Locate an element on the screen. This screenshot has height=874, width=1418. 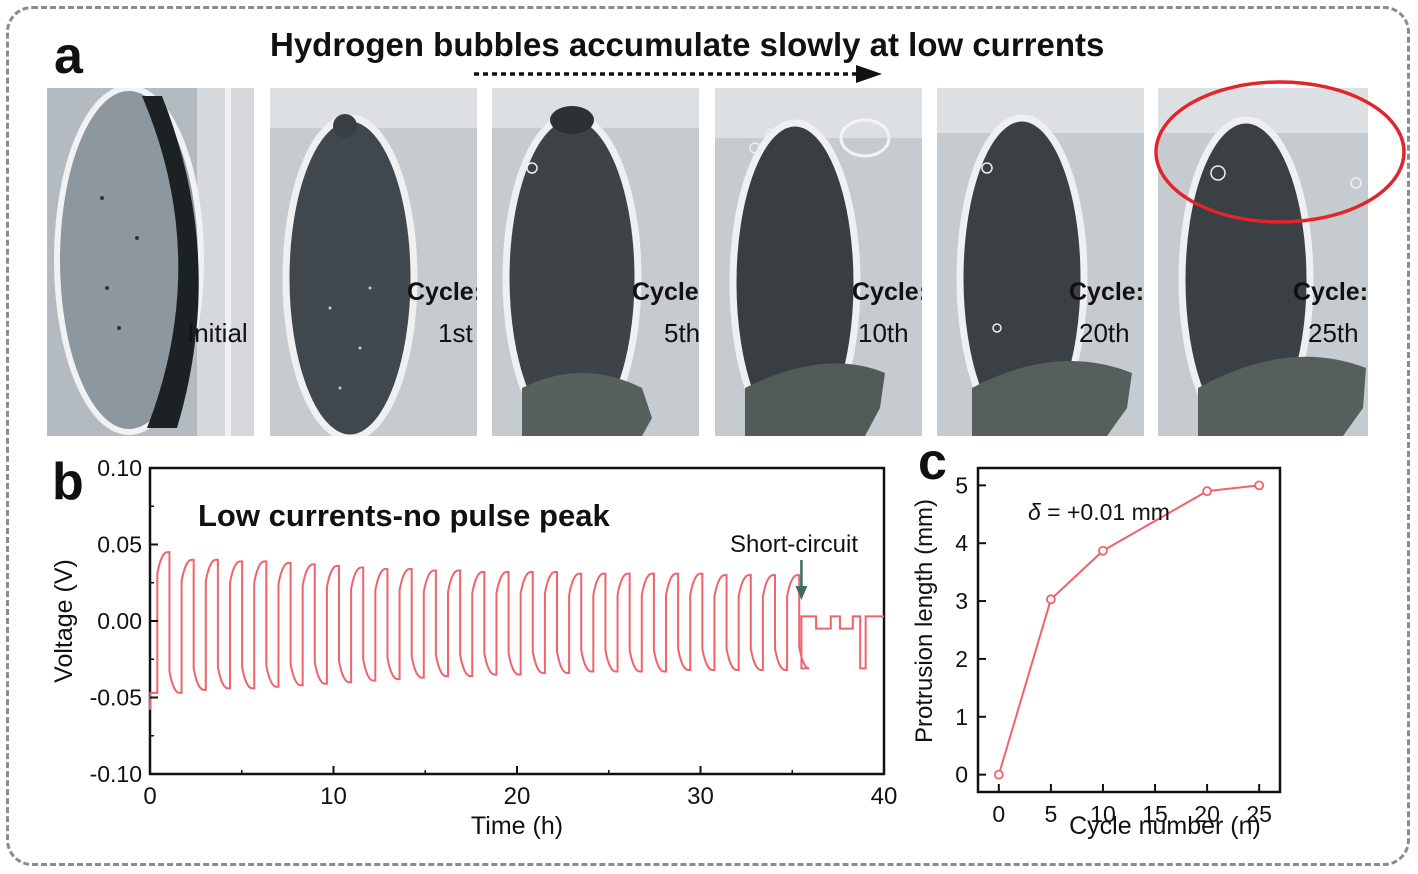
photo-cycle-25: Cycle: 25th is located at coordinates (1263, 262).